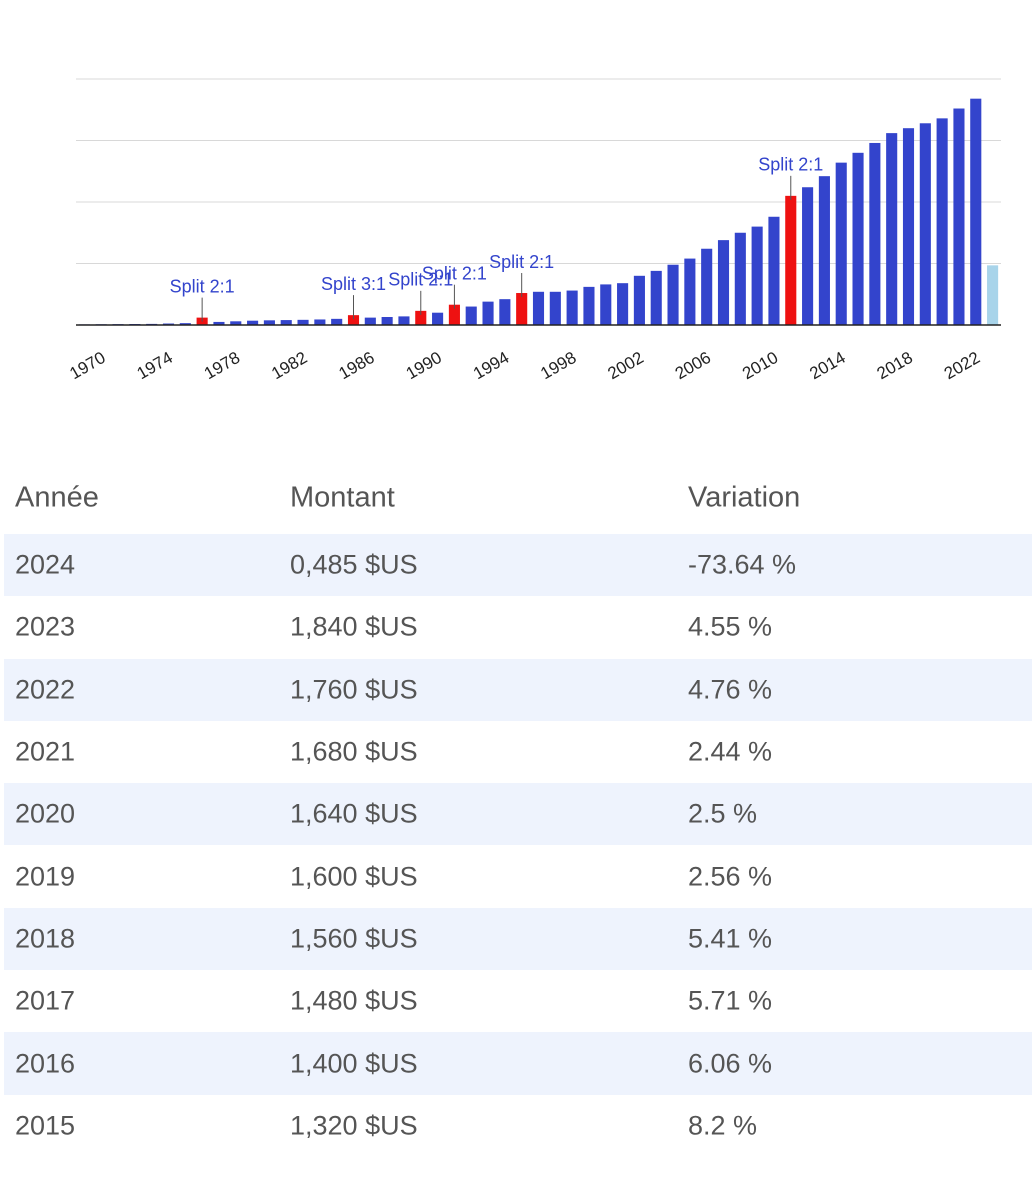 The height and width of the screenshot is (1194, 1032). I want to click on x-tick-label: 2002, so click(626, 365).